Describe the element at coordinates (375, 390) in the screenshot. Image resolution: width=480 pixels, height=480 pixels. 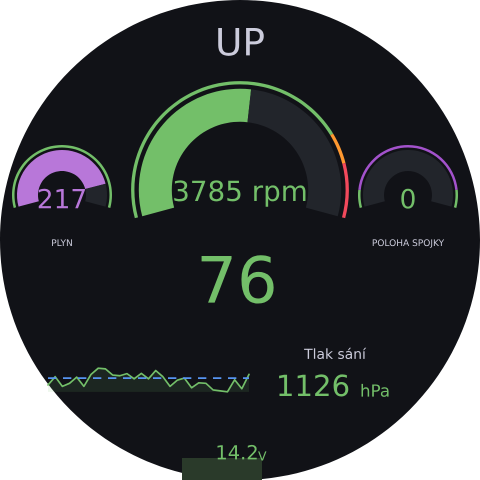
I see `text: hPa` at that location.